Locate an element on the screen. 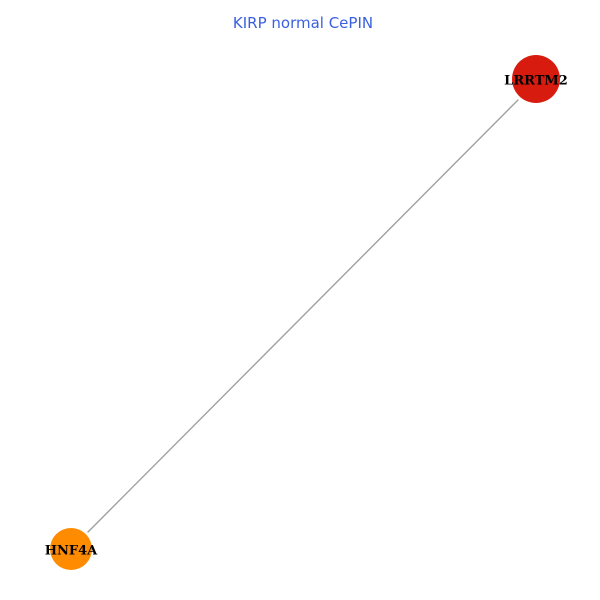 This screenshot has height=600, width=600. node-lrrtm2: LRRTM2 is located at coordinates (536, 79).